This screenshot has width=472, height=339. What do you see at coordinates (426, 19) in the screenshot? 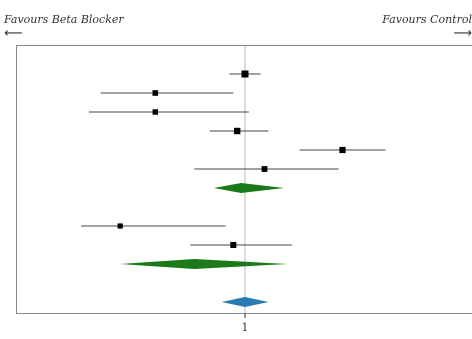
I see `header-favours-control: Favours Control` at bounding box center [426, 19].